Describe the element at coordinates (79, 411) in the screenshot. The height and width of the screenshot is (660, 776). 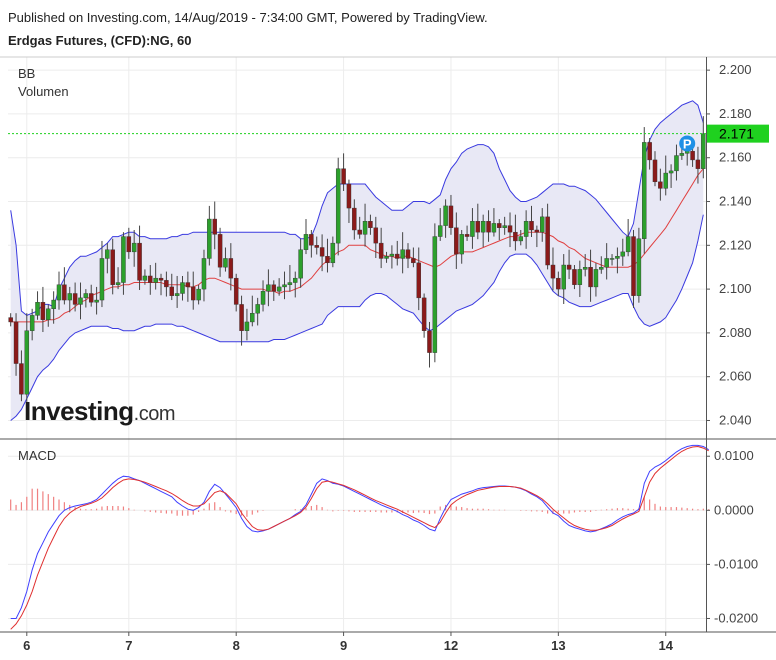
I see `logo-brand: Investing` at that location.